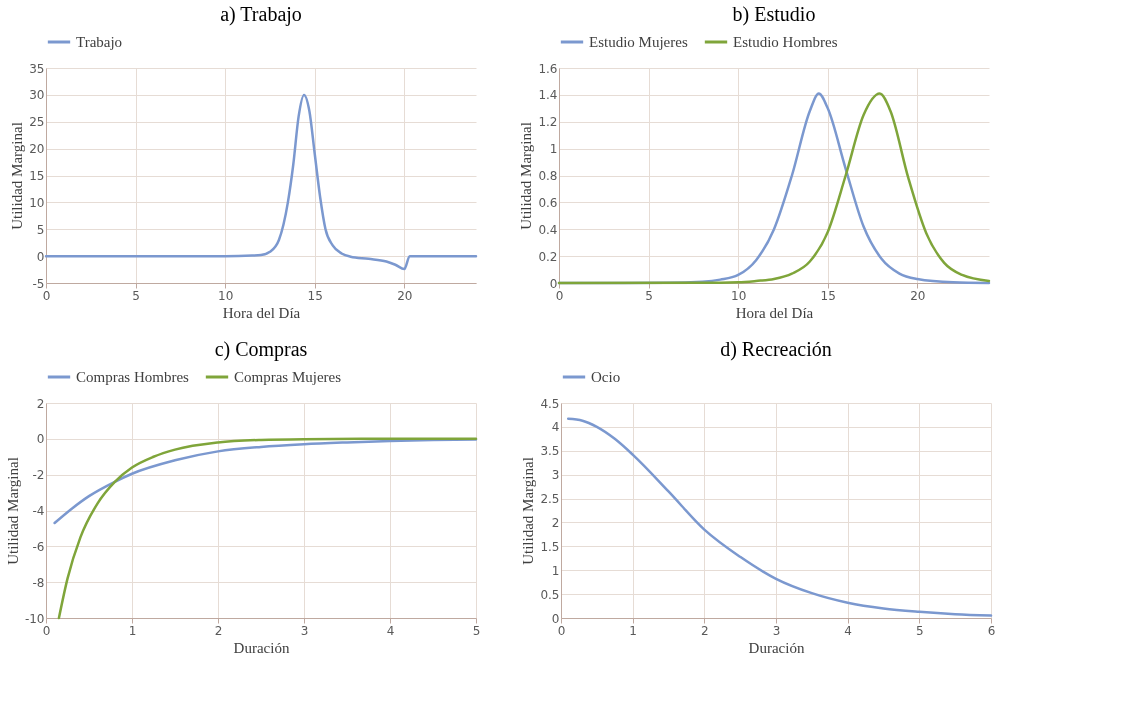 This screenshot has height=719, width=1122. I want to click on y-tick-label: 0.4, so click(548, 229).